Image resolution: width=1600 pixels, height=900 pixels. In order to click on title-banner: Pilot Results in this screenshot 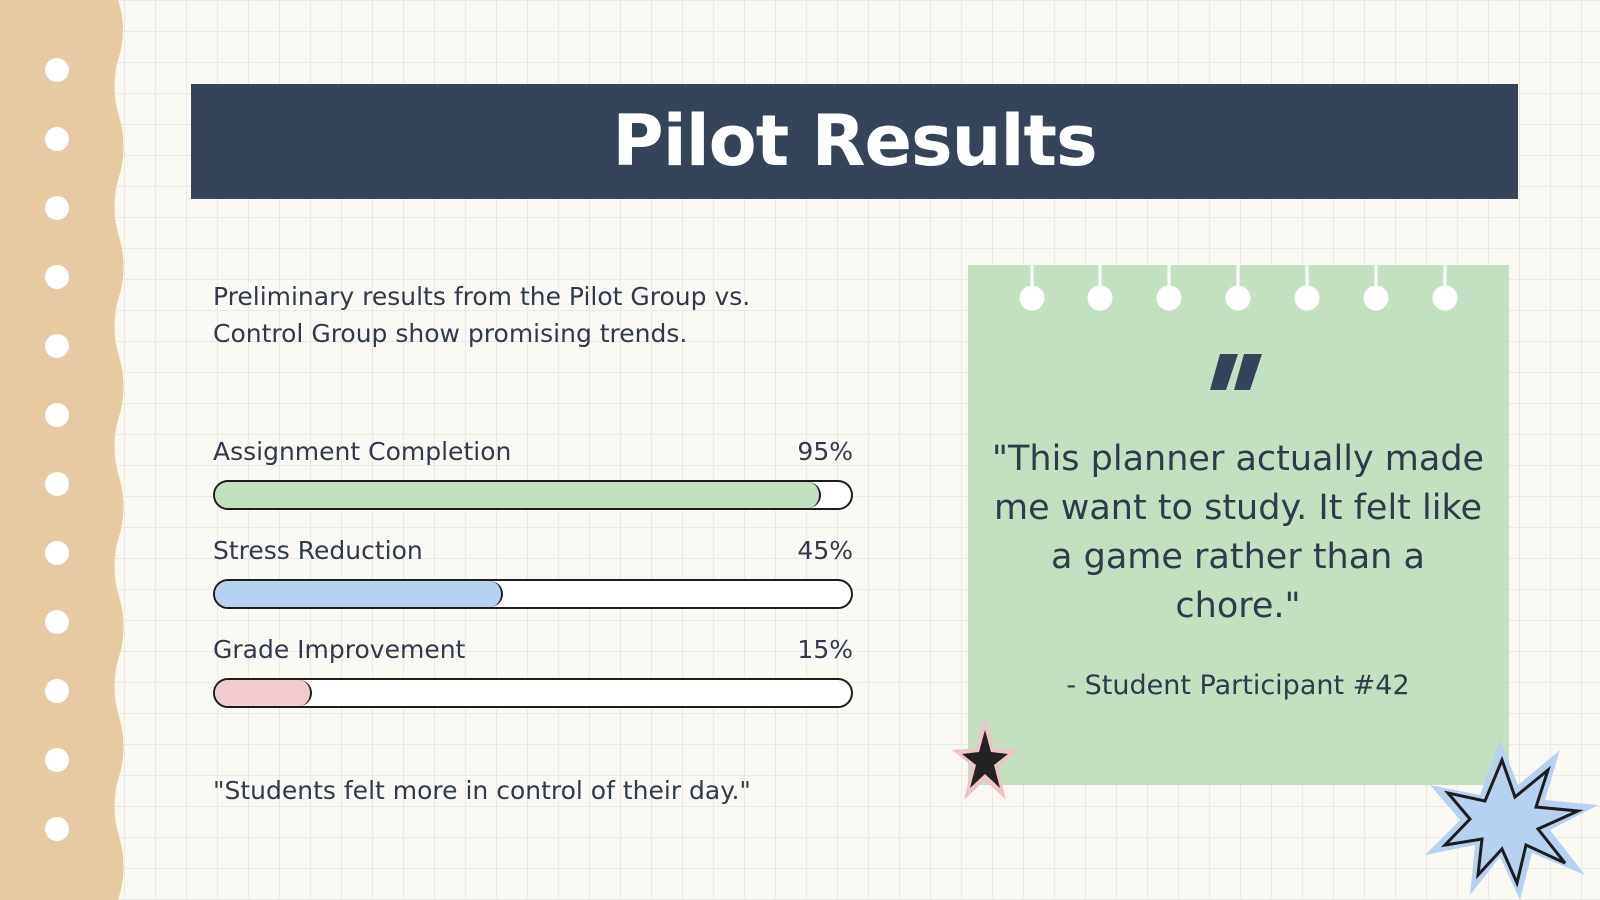, I will do `click(854, 141)`.